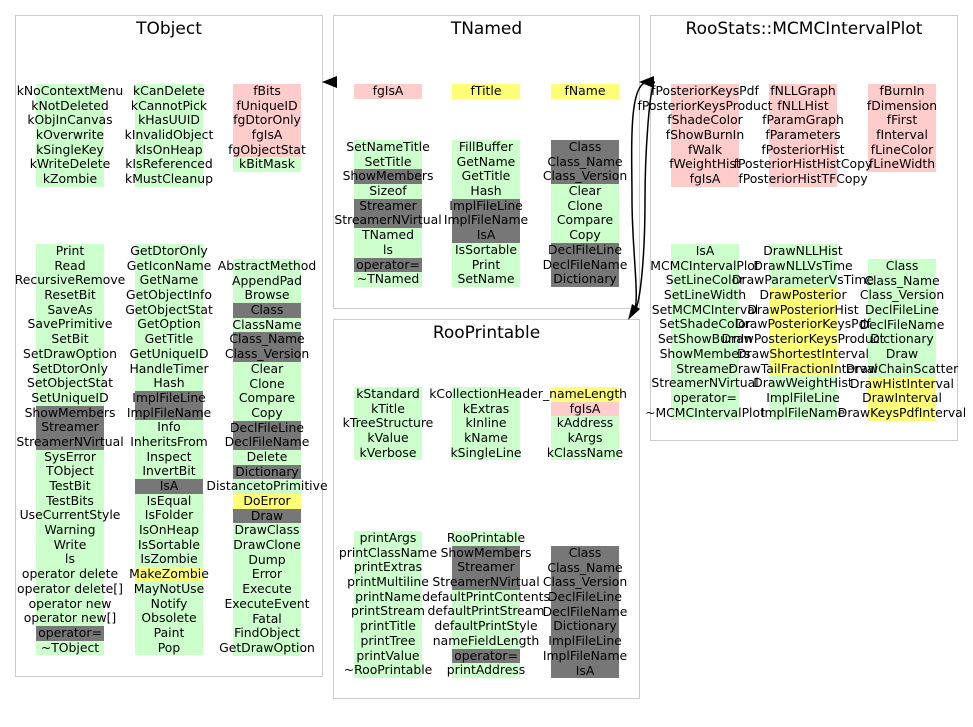 The width and height of the screenshot is (973, 727). Describe the element at coordinates (169, 618) in the screenshot. I see `member-item: Obsolete` at that location.